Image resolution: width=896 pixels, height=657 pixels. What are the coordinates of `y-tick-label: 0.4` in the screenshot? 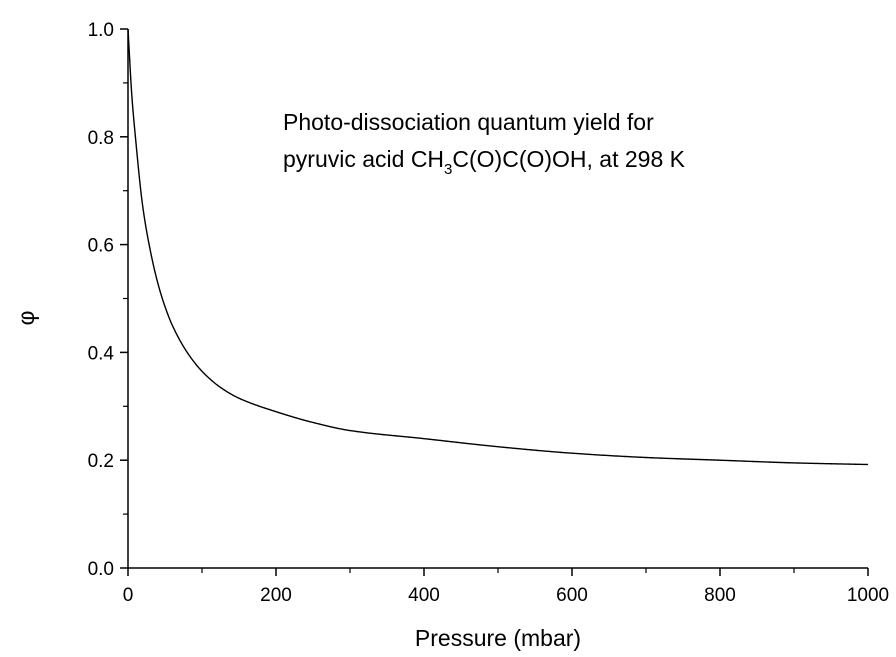 It's located at (101, 353).